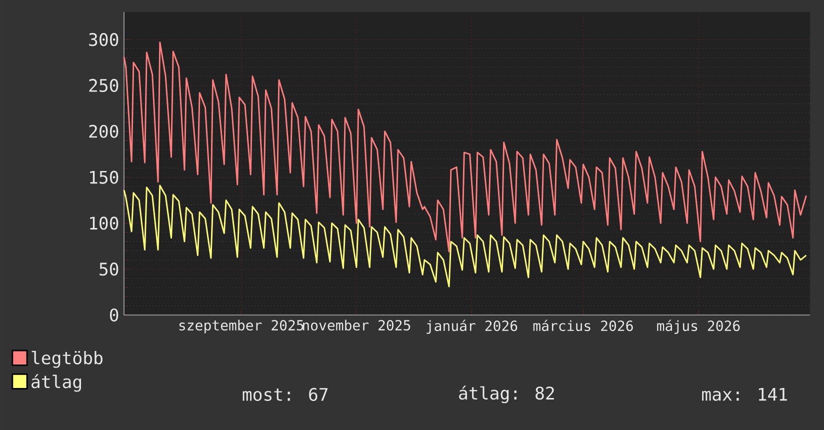 Image resolution: width=824 pixels, height=430 pixels. I want to click on x-tick-label: január 2026, so click(472, 327).